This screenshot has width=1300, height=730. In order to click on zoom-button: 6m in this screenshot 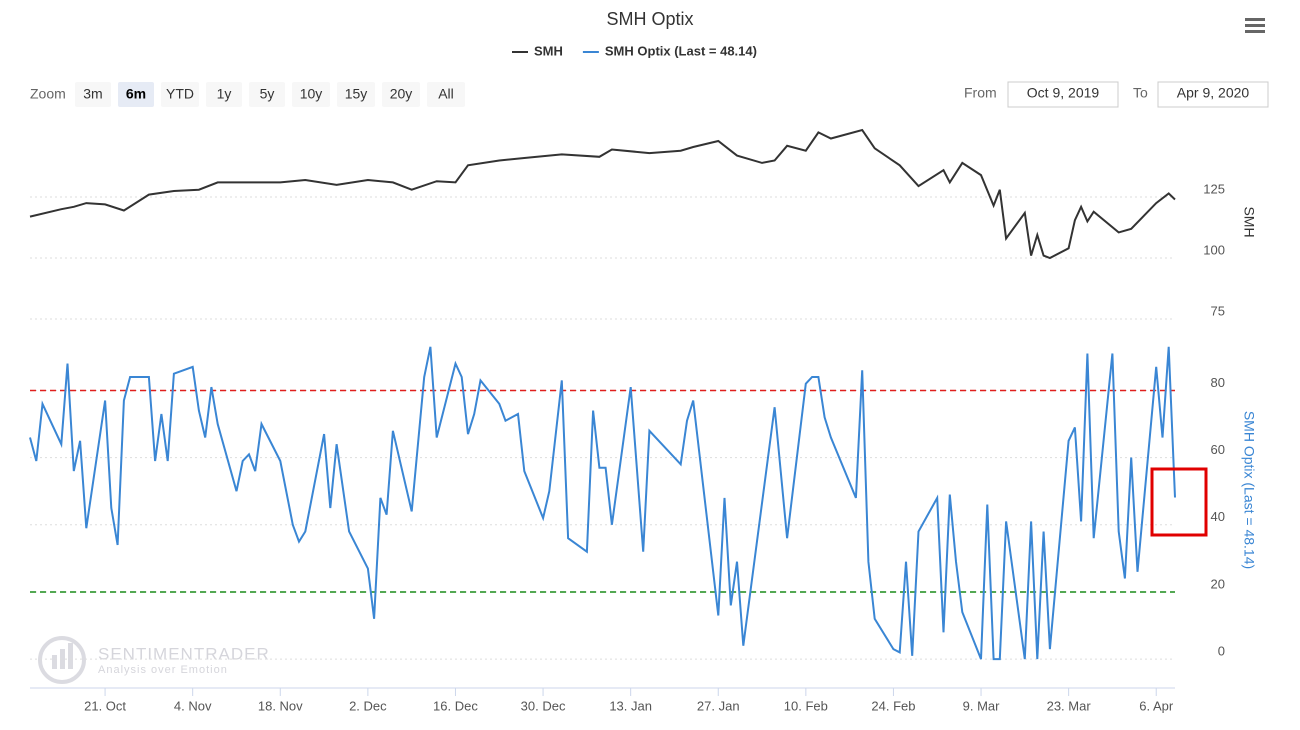, I will do `click(136, 94)`.